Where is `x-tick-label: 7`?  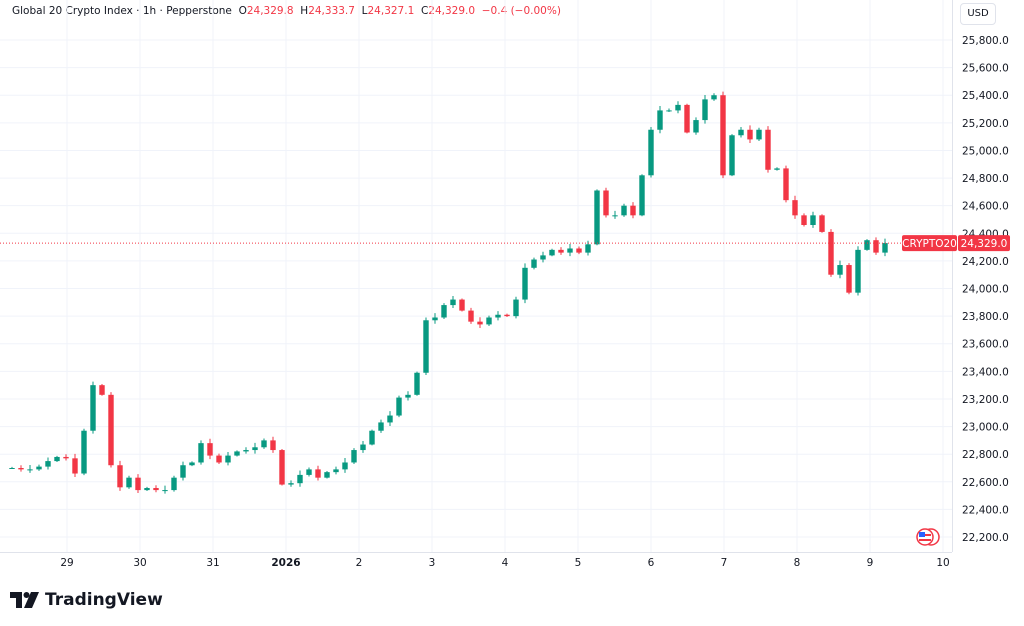 x-tick-label: 7 is located at coordinates (724, 563).